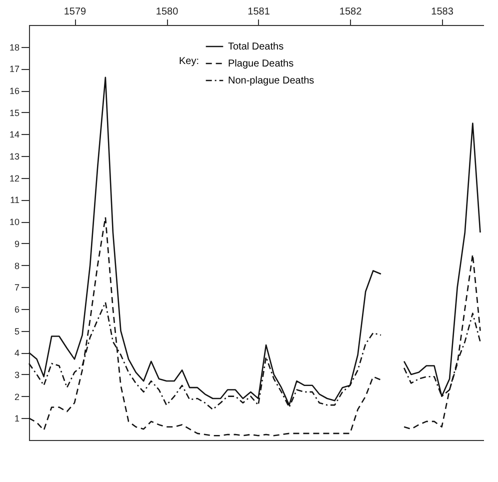 This screenshot has width=498, height=482. I want to click on y-tick-label: 16, so click(14, 91).